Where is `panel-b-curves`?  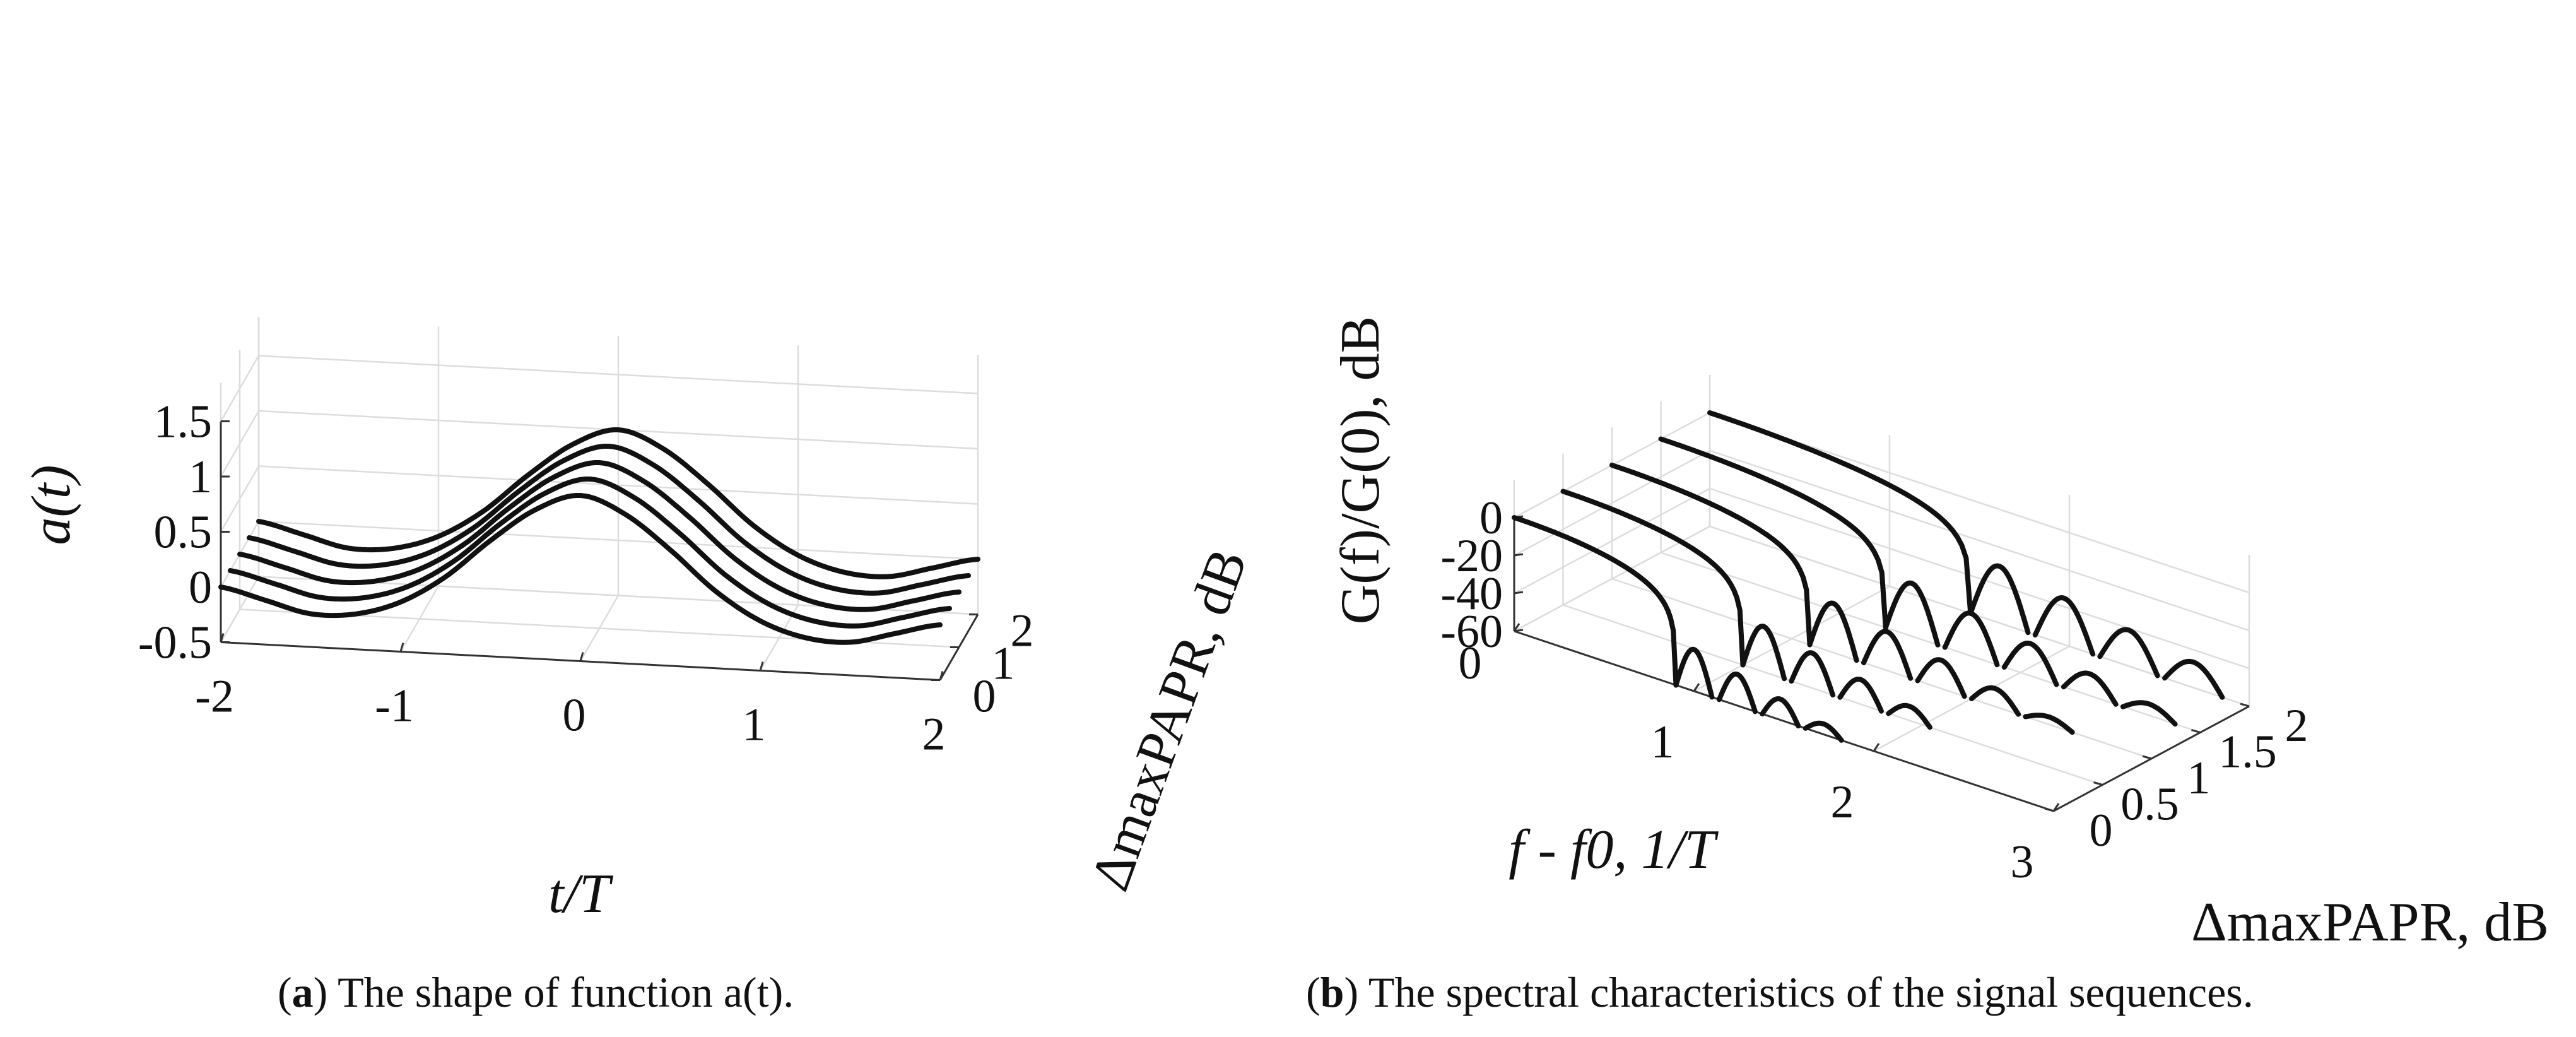
panel-b-curves is located at coordinates (1868, 576).